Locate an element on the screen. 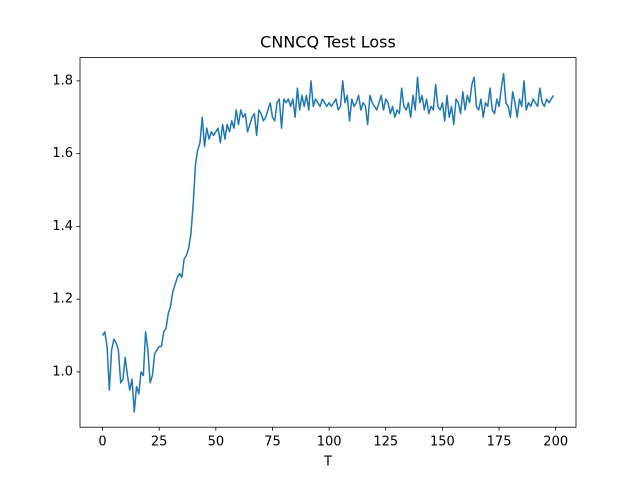 The image size is (640, 480). x-tick-label: 125 is located at coordinates (385, 442).